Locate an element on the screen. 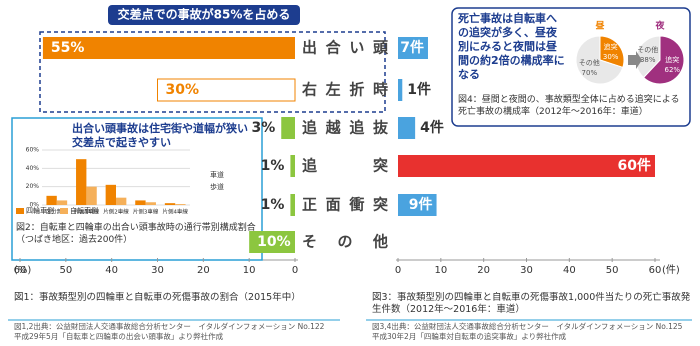 Image resolution: width=700 pixels, height=346 pixels. y-tick-label: 20% is located at coordinates (33, 186).